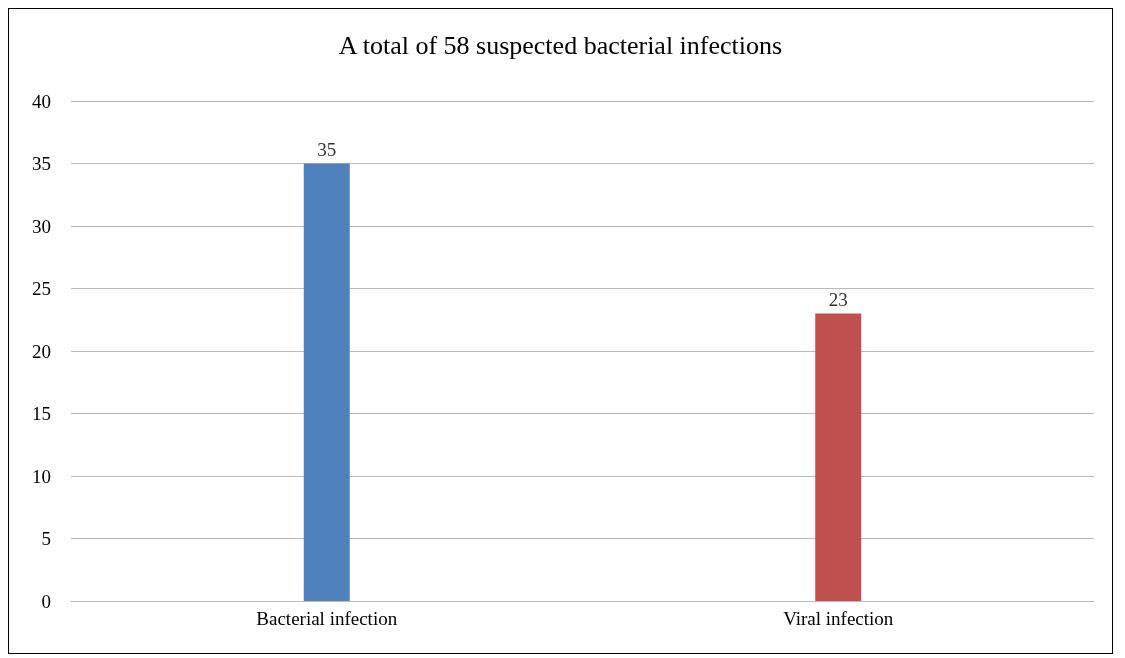 This screenshot has width=1125, height=658. What do you see at coordinates (41, 476) in the screenshot?
I see `y-tick-label: 10` at bounding box center [41, 476].